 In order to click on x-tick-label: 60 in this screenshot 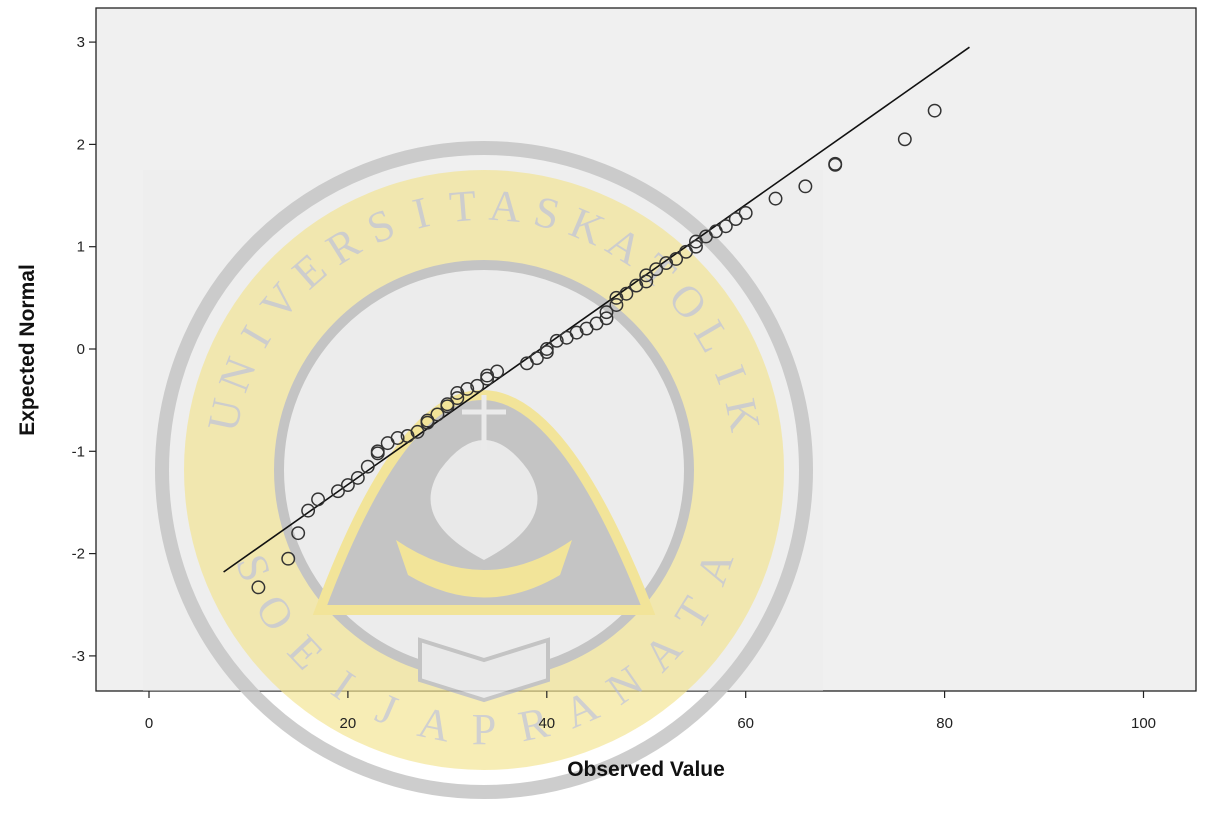, I will do `click(745, 723)`.